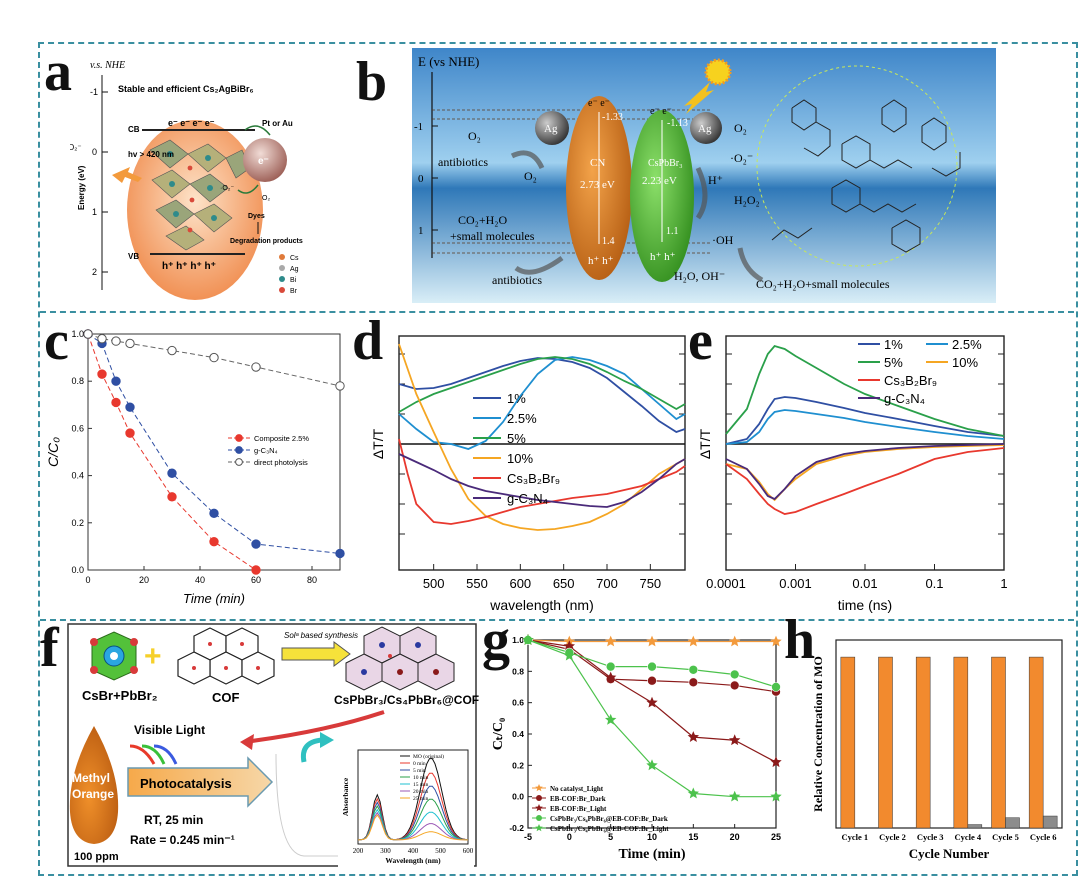 This screenshot has height=876, width=1080. I want to click on panel-b-light-arrow, so click(699, 98).